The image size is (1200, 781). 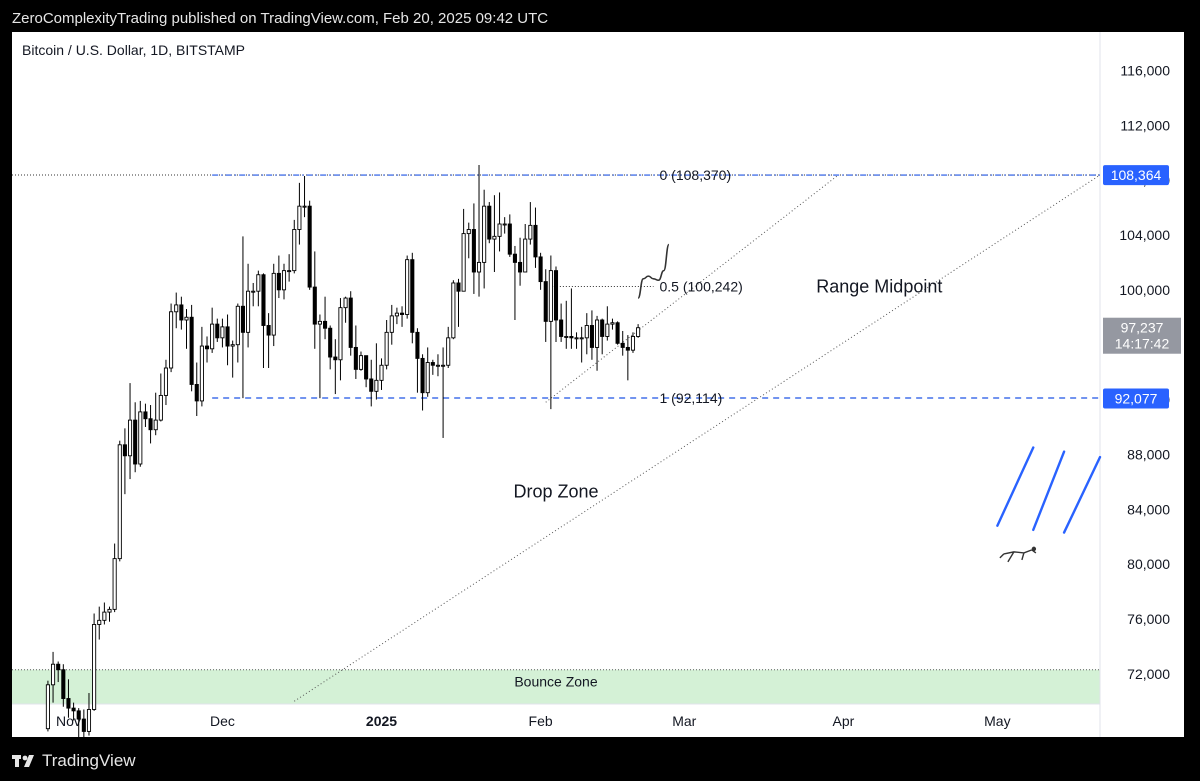 What do you see at coordinates (692, 288) in the screenshot?
I see `trendline` at bounding box center [692, 288].